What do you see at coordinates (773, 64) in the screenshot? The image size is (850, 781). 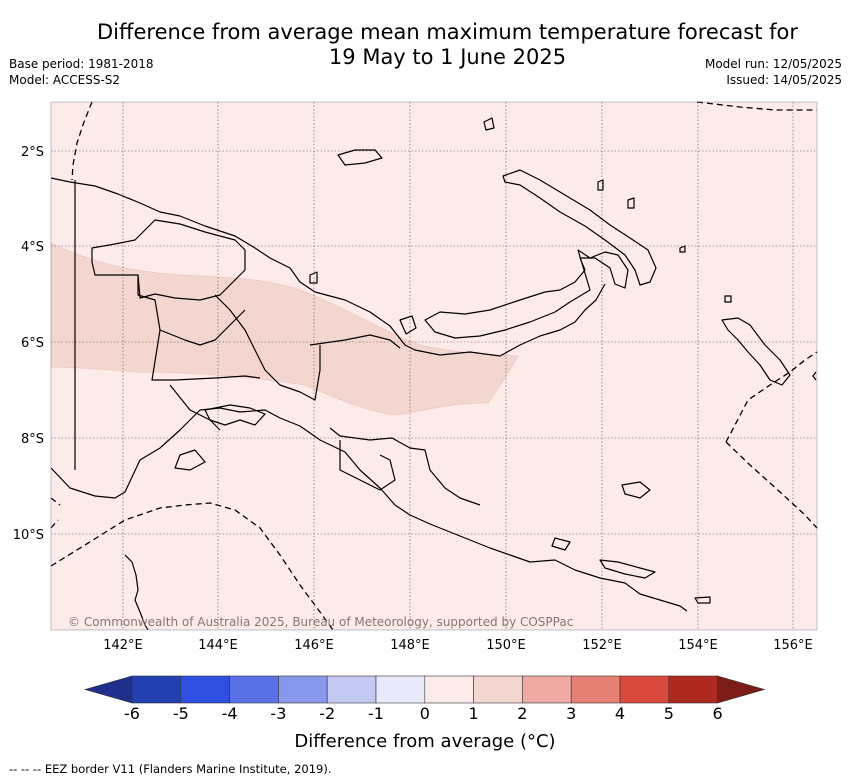 I see `model-run-text: Model run: 12/05/2025` at bounding box center [773, 64].